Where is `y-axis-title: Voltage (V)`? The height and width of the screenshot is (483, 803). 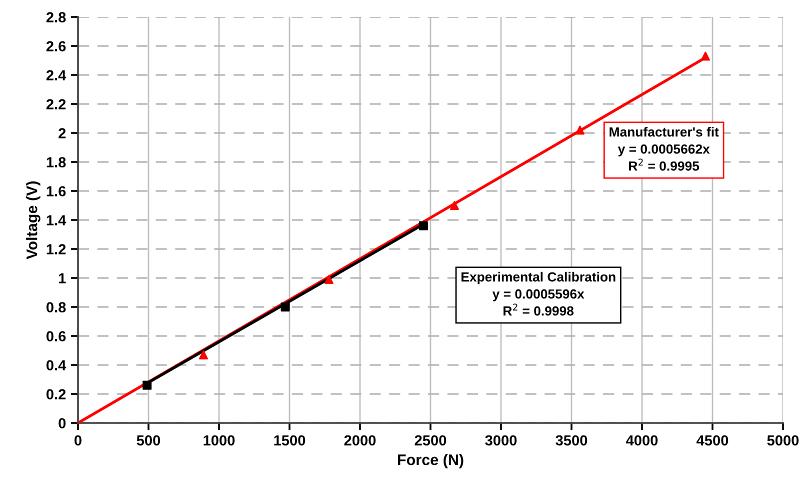 y-axis-title: Voltage (V) is located at coordinates (33, 220).